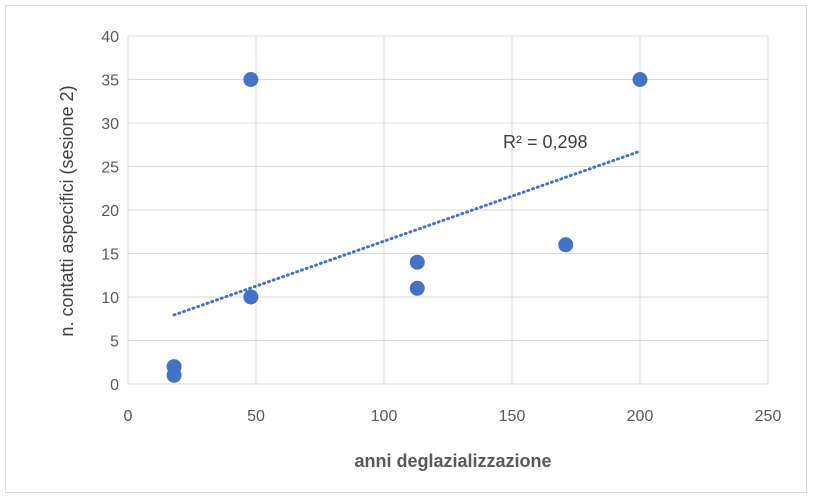 The height and width of the screenshot is (499, 814). What do you see at coordinates (545, 142) in the screenshot?
I see `r-squared-label: R² = 0,298` at bounding box center [545, 142].